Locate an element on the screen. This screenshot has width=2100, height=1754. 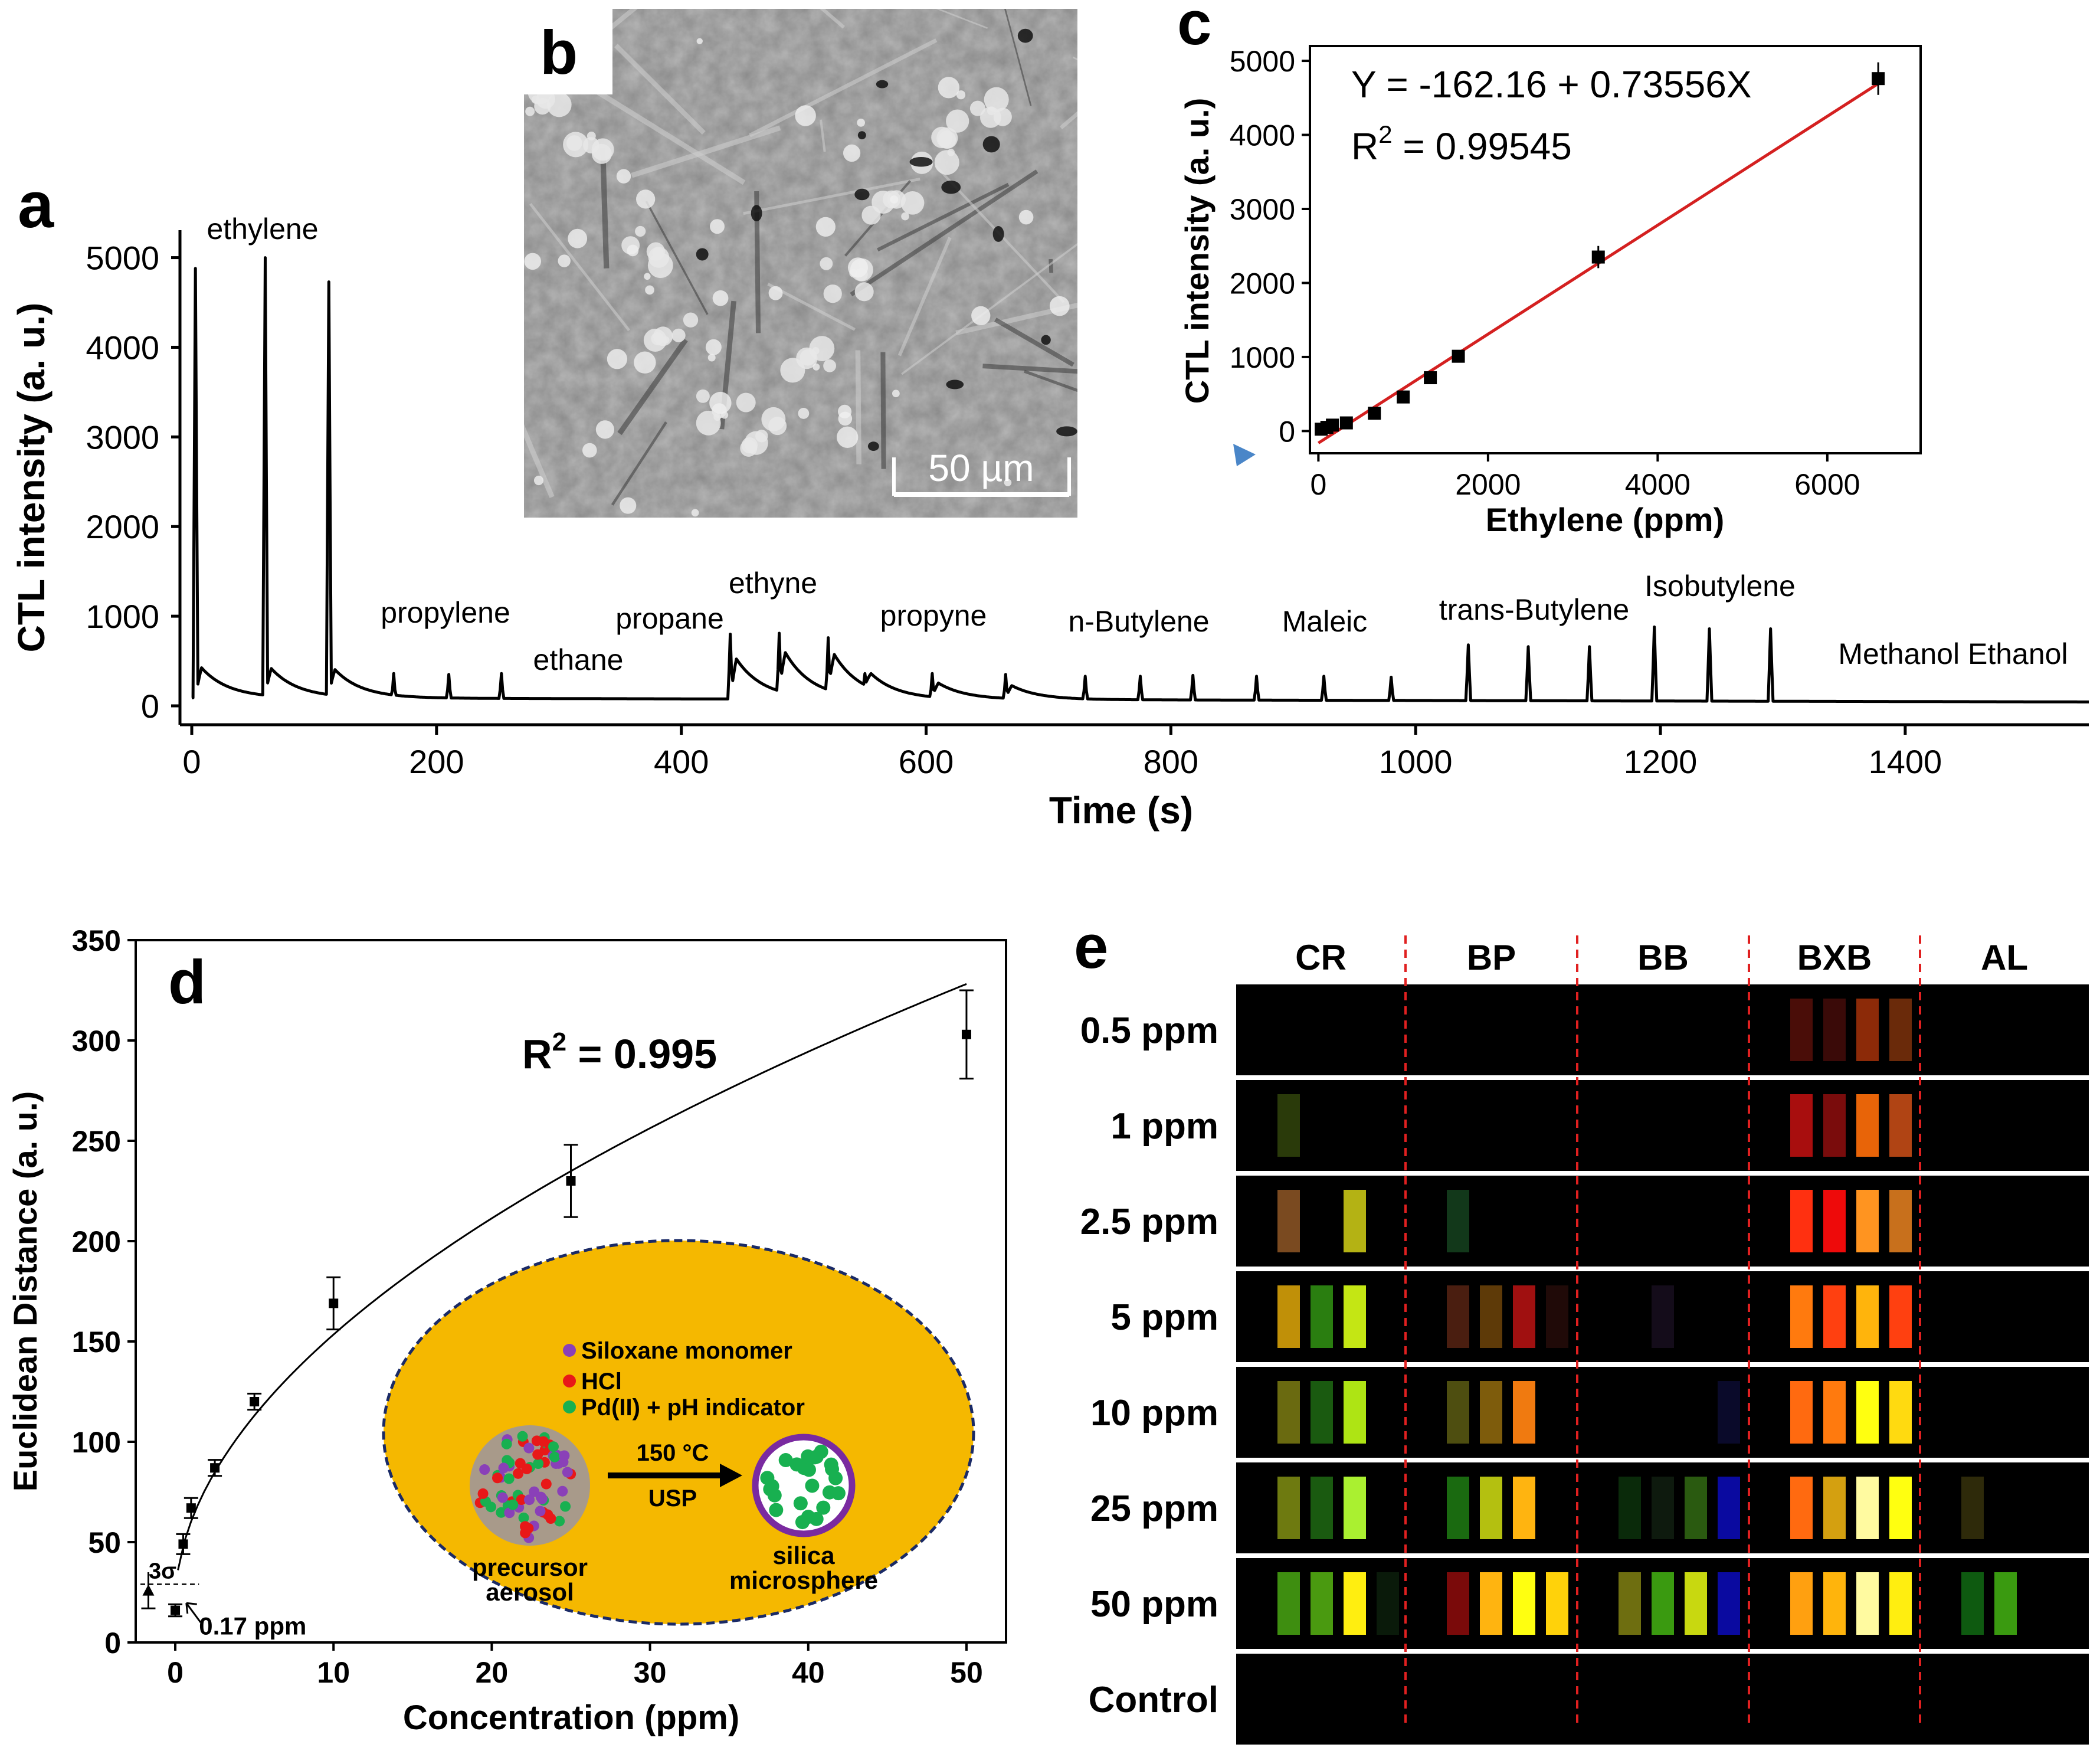
panel-c-frame is located at coordinates (1615, 249).